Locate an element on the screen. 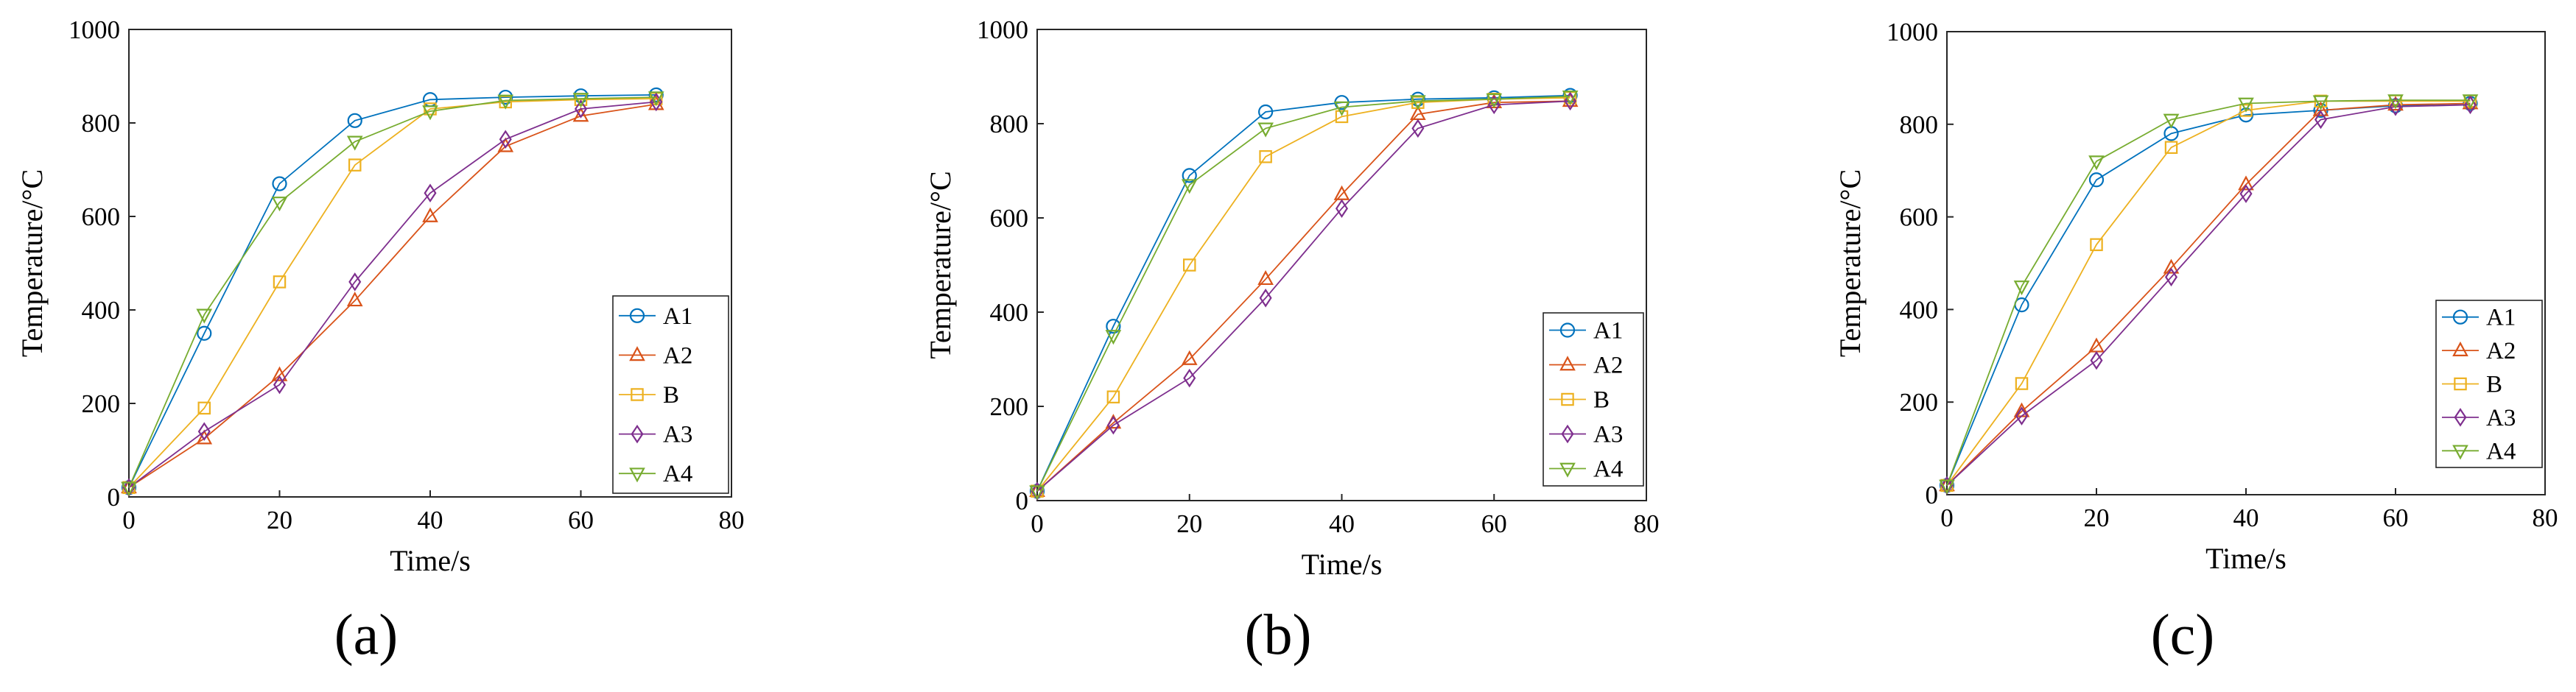 Image resolution: width=2576 pixels, height=692 pixels. panel-label: (b) is located at coordinates (1278, 634).